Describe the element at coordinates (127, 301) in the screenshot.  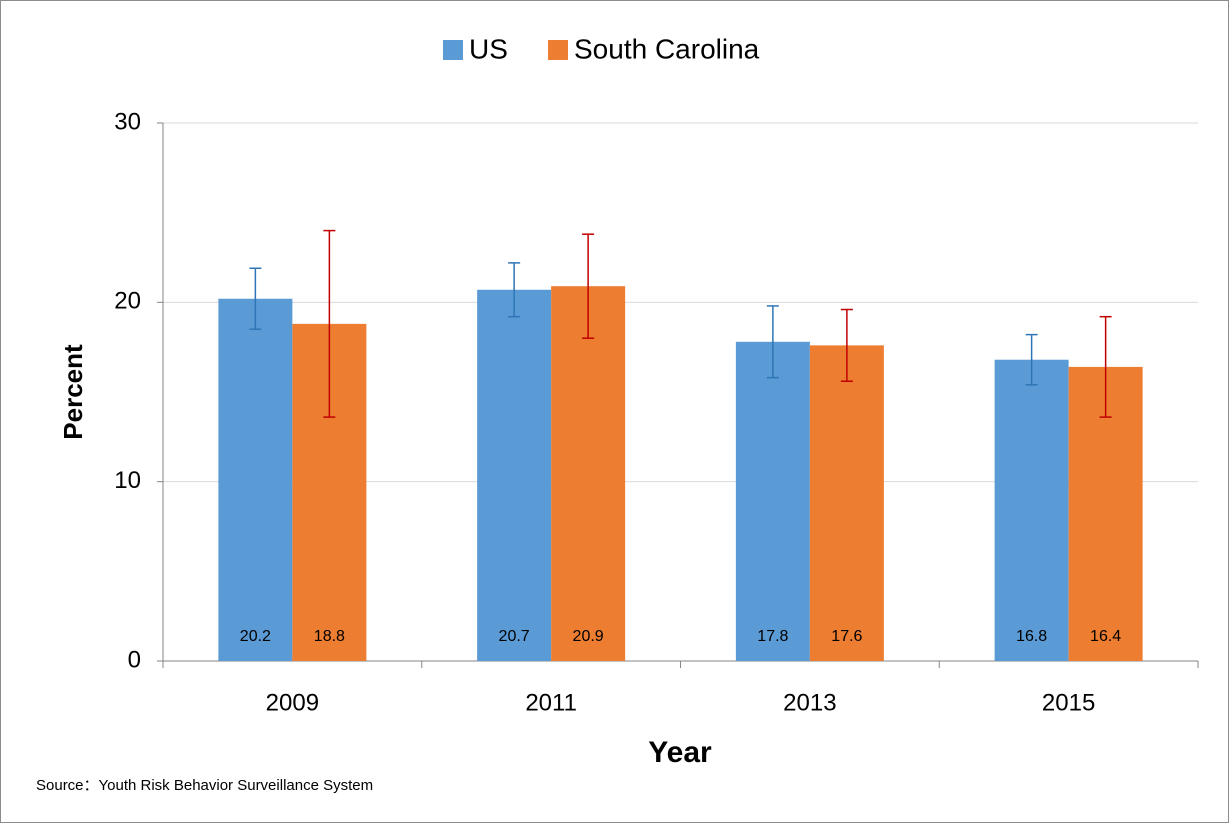
I see `y-tick-label: 20` at that location.